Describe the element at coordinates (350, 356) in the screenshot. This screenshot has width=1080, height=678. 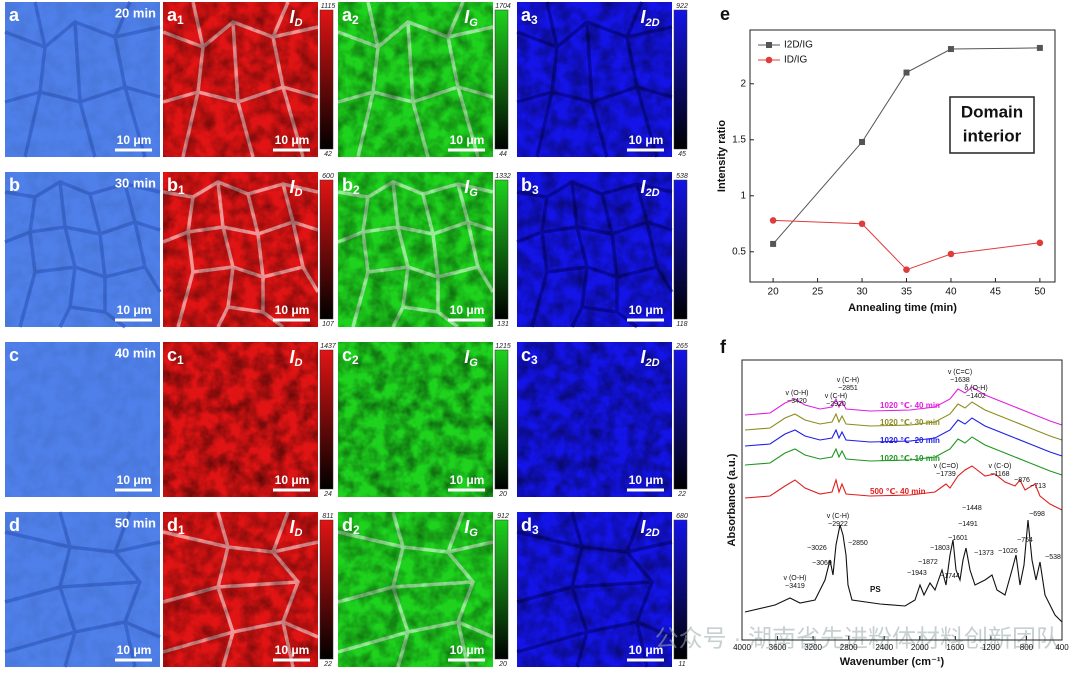
I see `map-label: c2` at that location.